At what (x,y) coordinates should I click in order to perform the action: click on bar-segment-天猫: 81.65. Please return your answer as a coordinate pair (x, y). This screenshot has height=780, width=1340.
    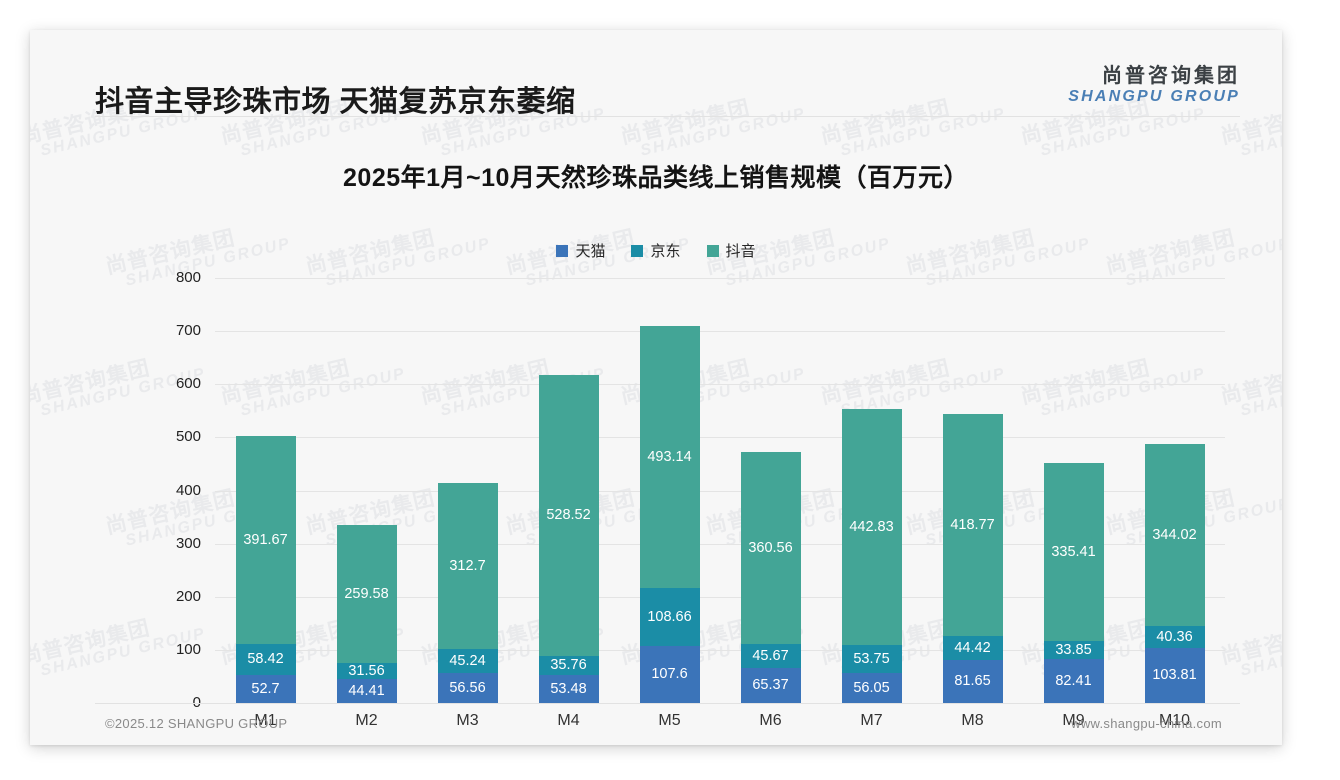
    Looking at the image, I should click on (972, 681).